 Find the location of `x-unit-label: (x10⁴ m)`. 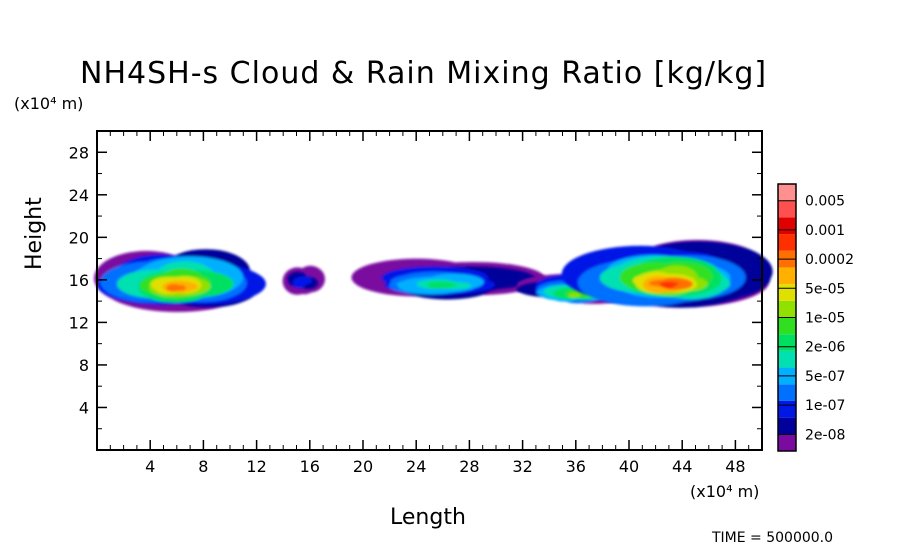

x-unit-label: (x10⁴ m) is located at coordinates (725, 491).